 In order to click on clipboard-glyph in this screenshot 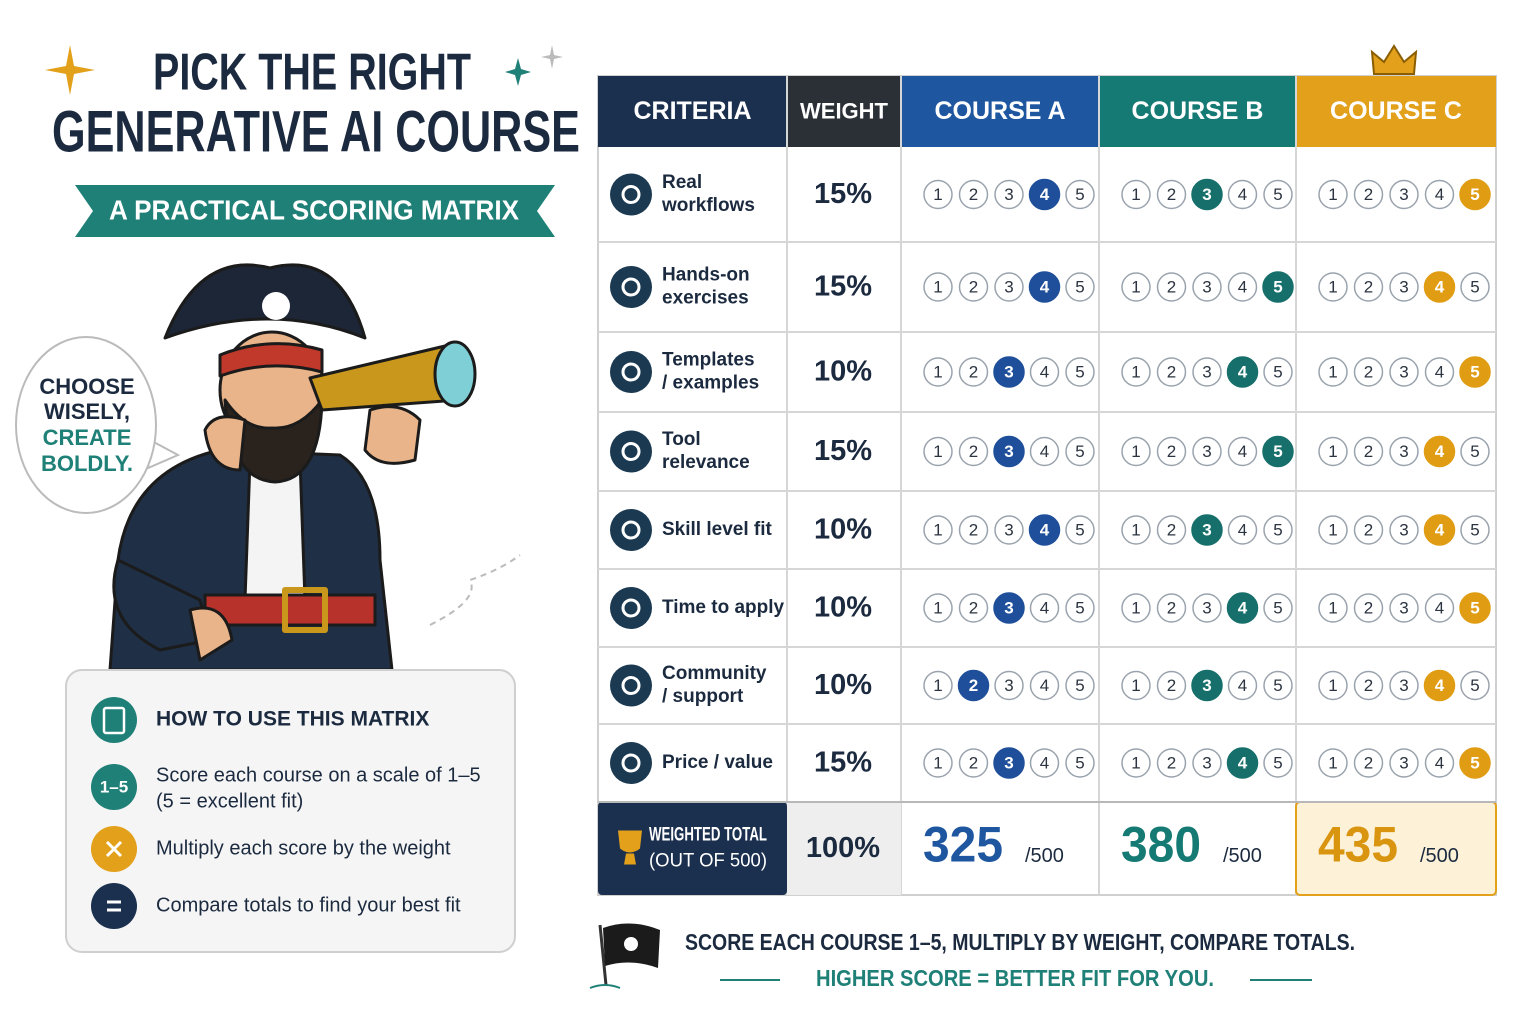, I will do `click(114, 720)`.